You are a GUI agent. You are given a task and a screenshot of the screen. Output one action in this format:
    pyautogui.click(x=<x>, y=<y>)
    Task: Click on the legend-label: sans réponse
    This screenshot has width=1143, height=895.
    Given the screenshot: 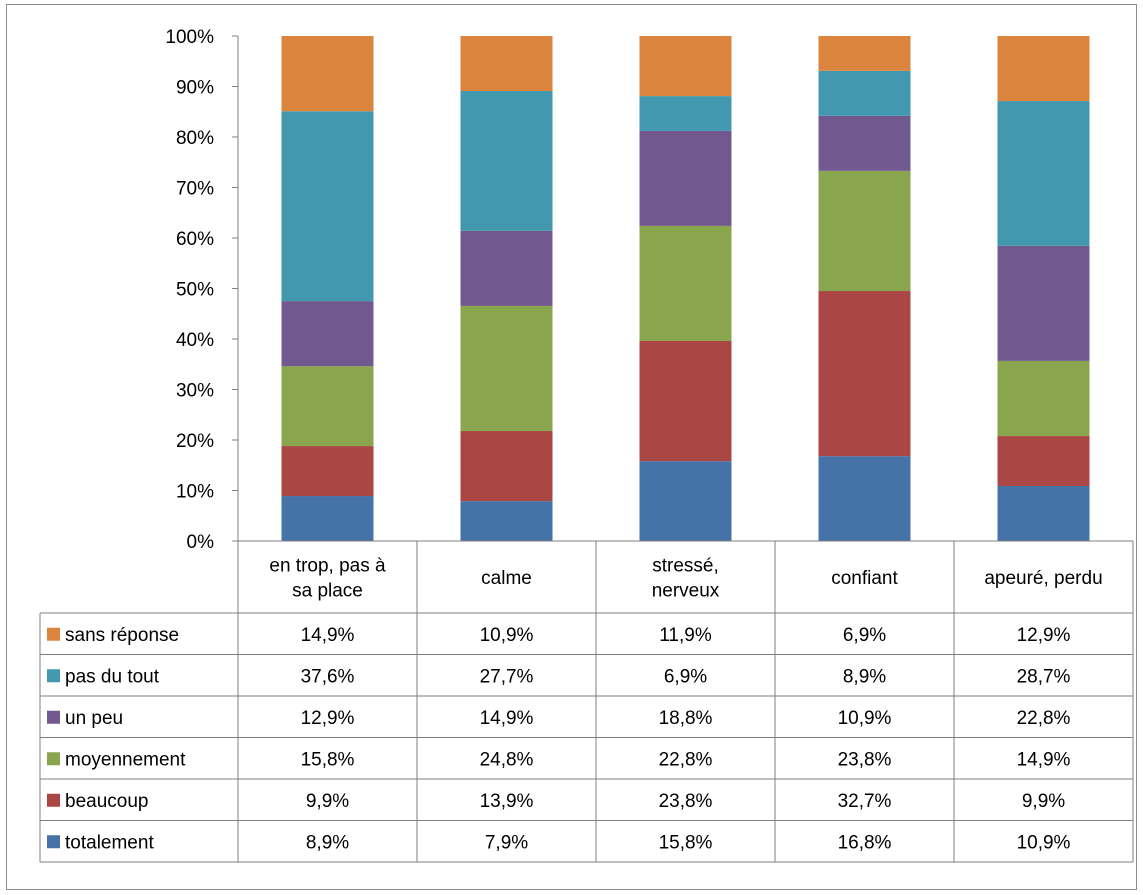 What is the action you would take?
    pyautogui.click(x=122, y=635)
    